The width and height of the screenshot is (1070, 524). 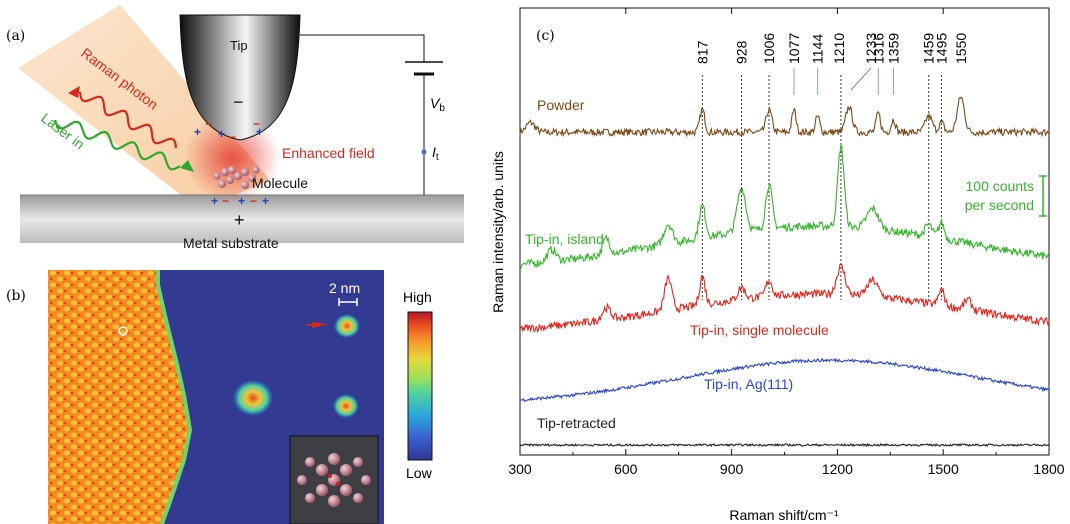 I want to click on bias-circuit, so click(x=371, y=114).